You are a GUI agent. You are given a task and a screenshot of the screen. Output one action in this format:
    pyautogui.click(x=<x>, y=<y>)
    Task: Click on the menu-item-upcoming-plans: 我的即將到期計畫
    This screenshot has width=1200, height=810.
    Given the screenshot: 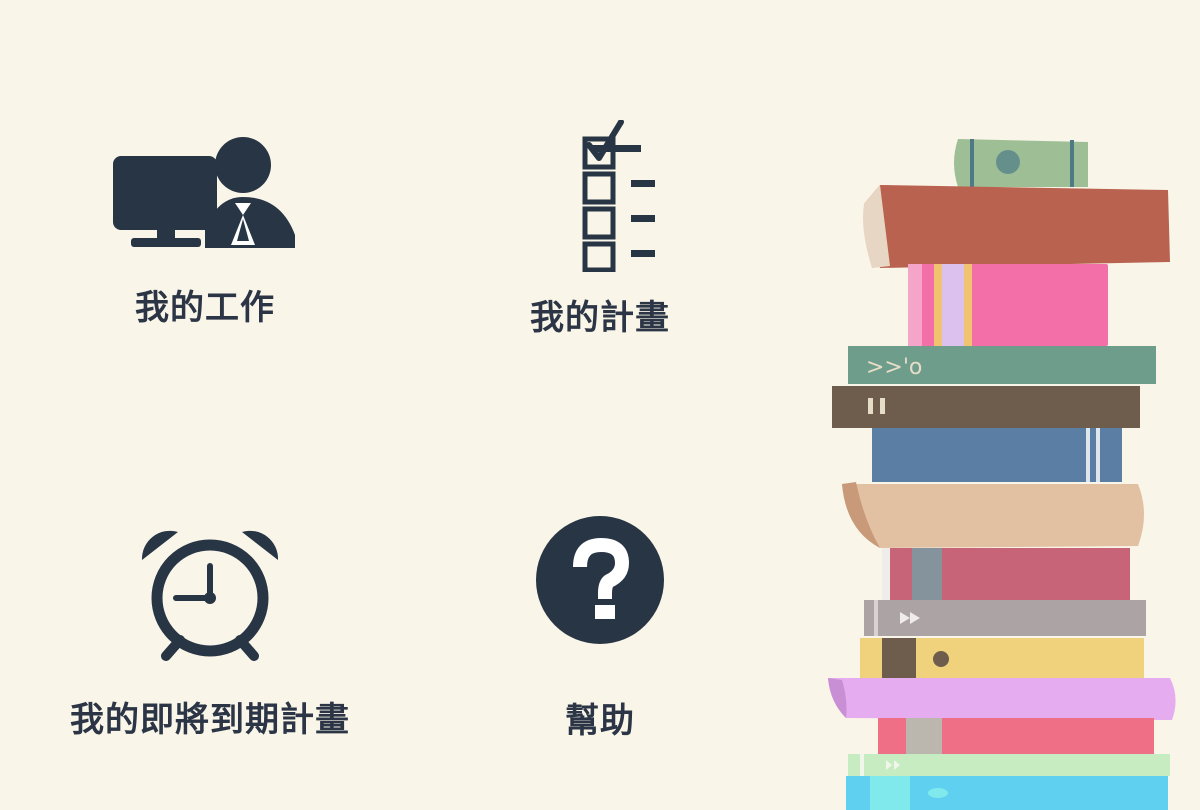 What is the action you would take?
    pyautogui.click(x=210, y=634)
    